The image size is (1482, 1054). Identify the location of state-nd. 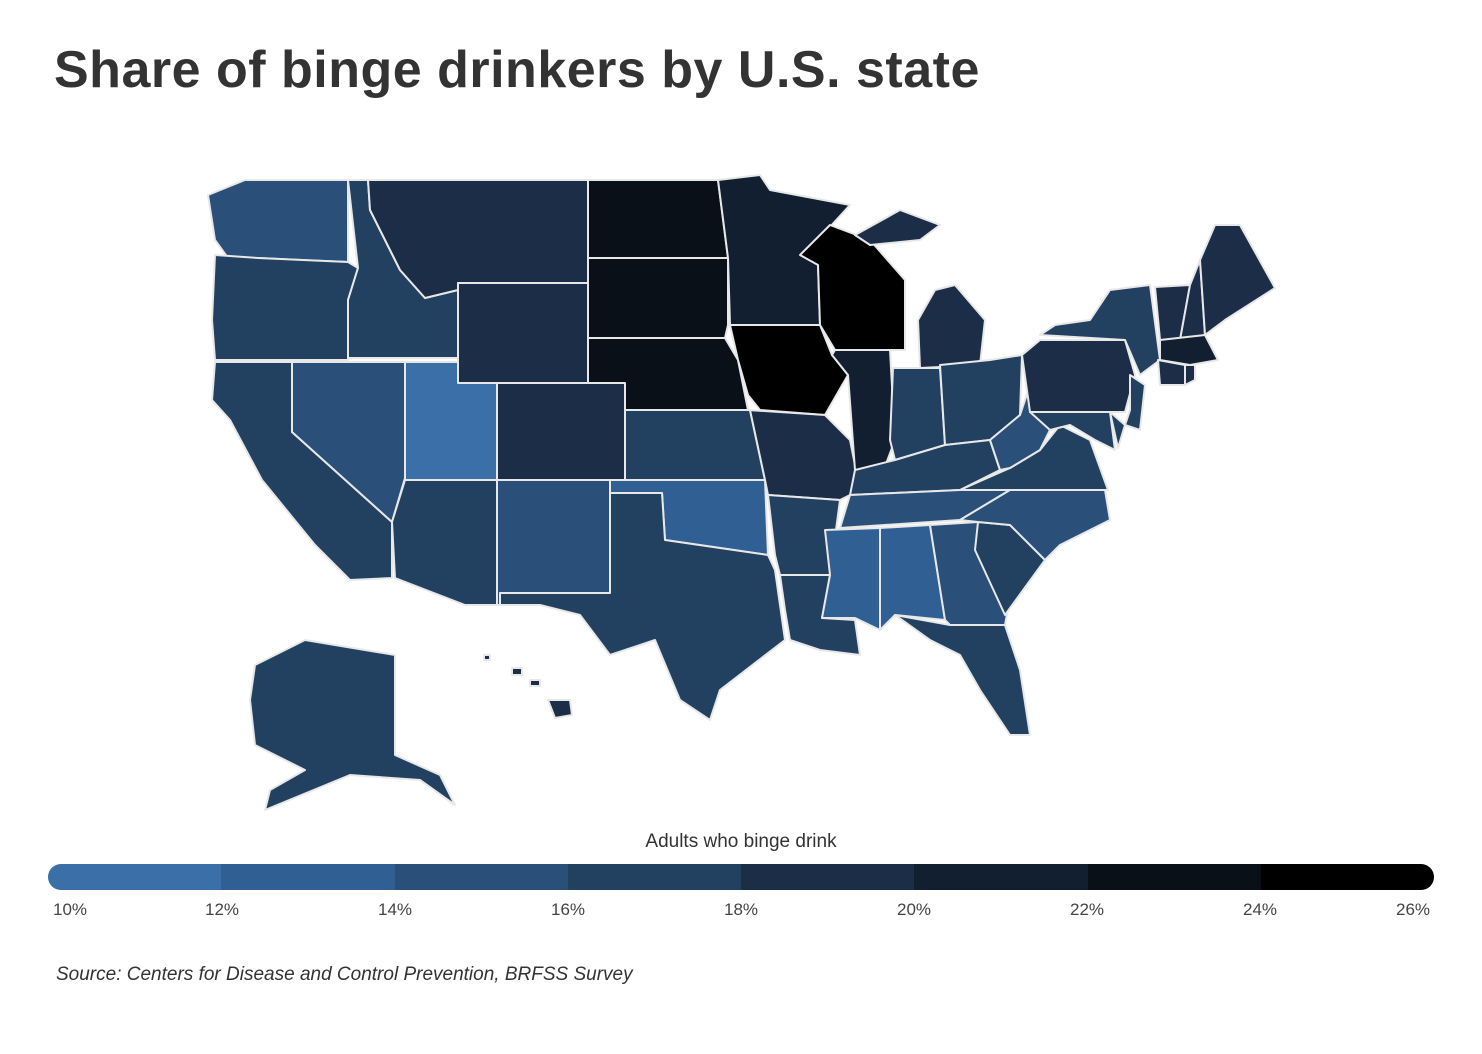
(658, 219).